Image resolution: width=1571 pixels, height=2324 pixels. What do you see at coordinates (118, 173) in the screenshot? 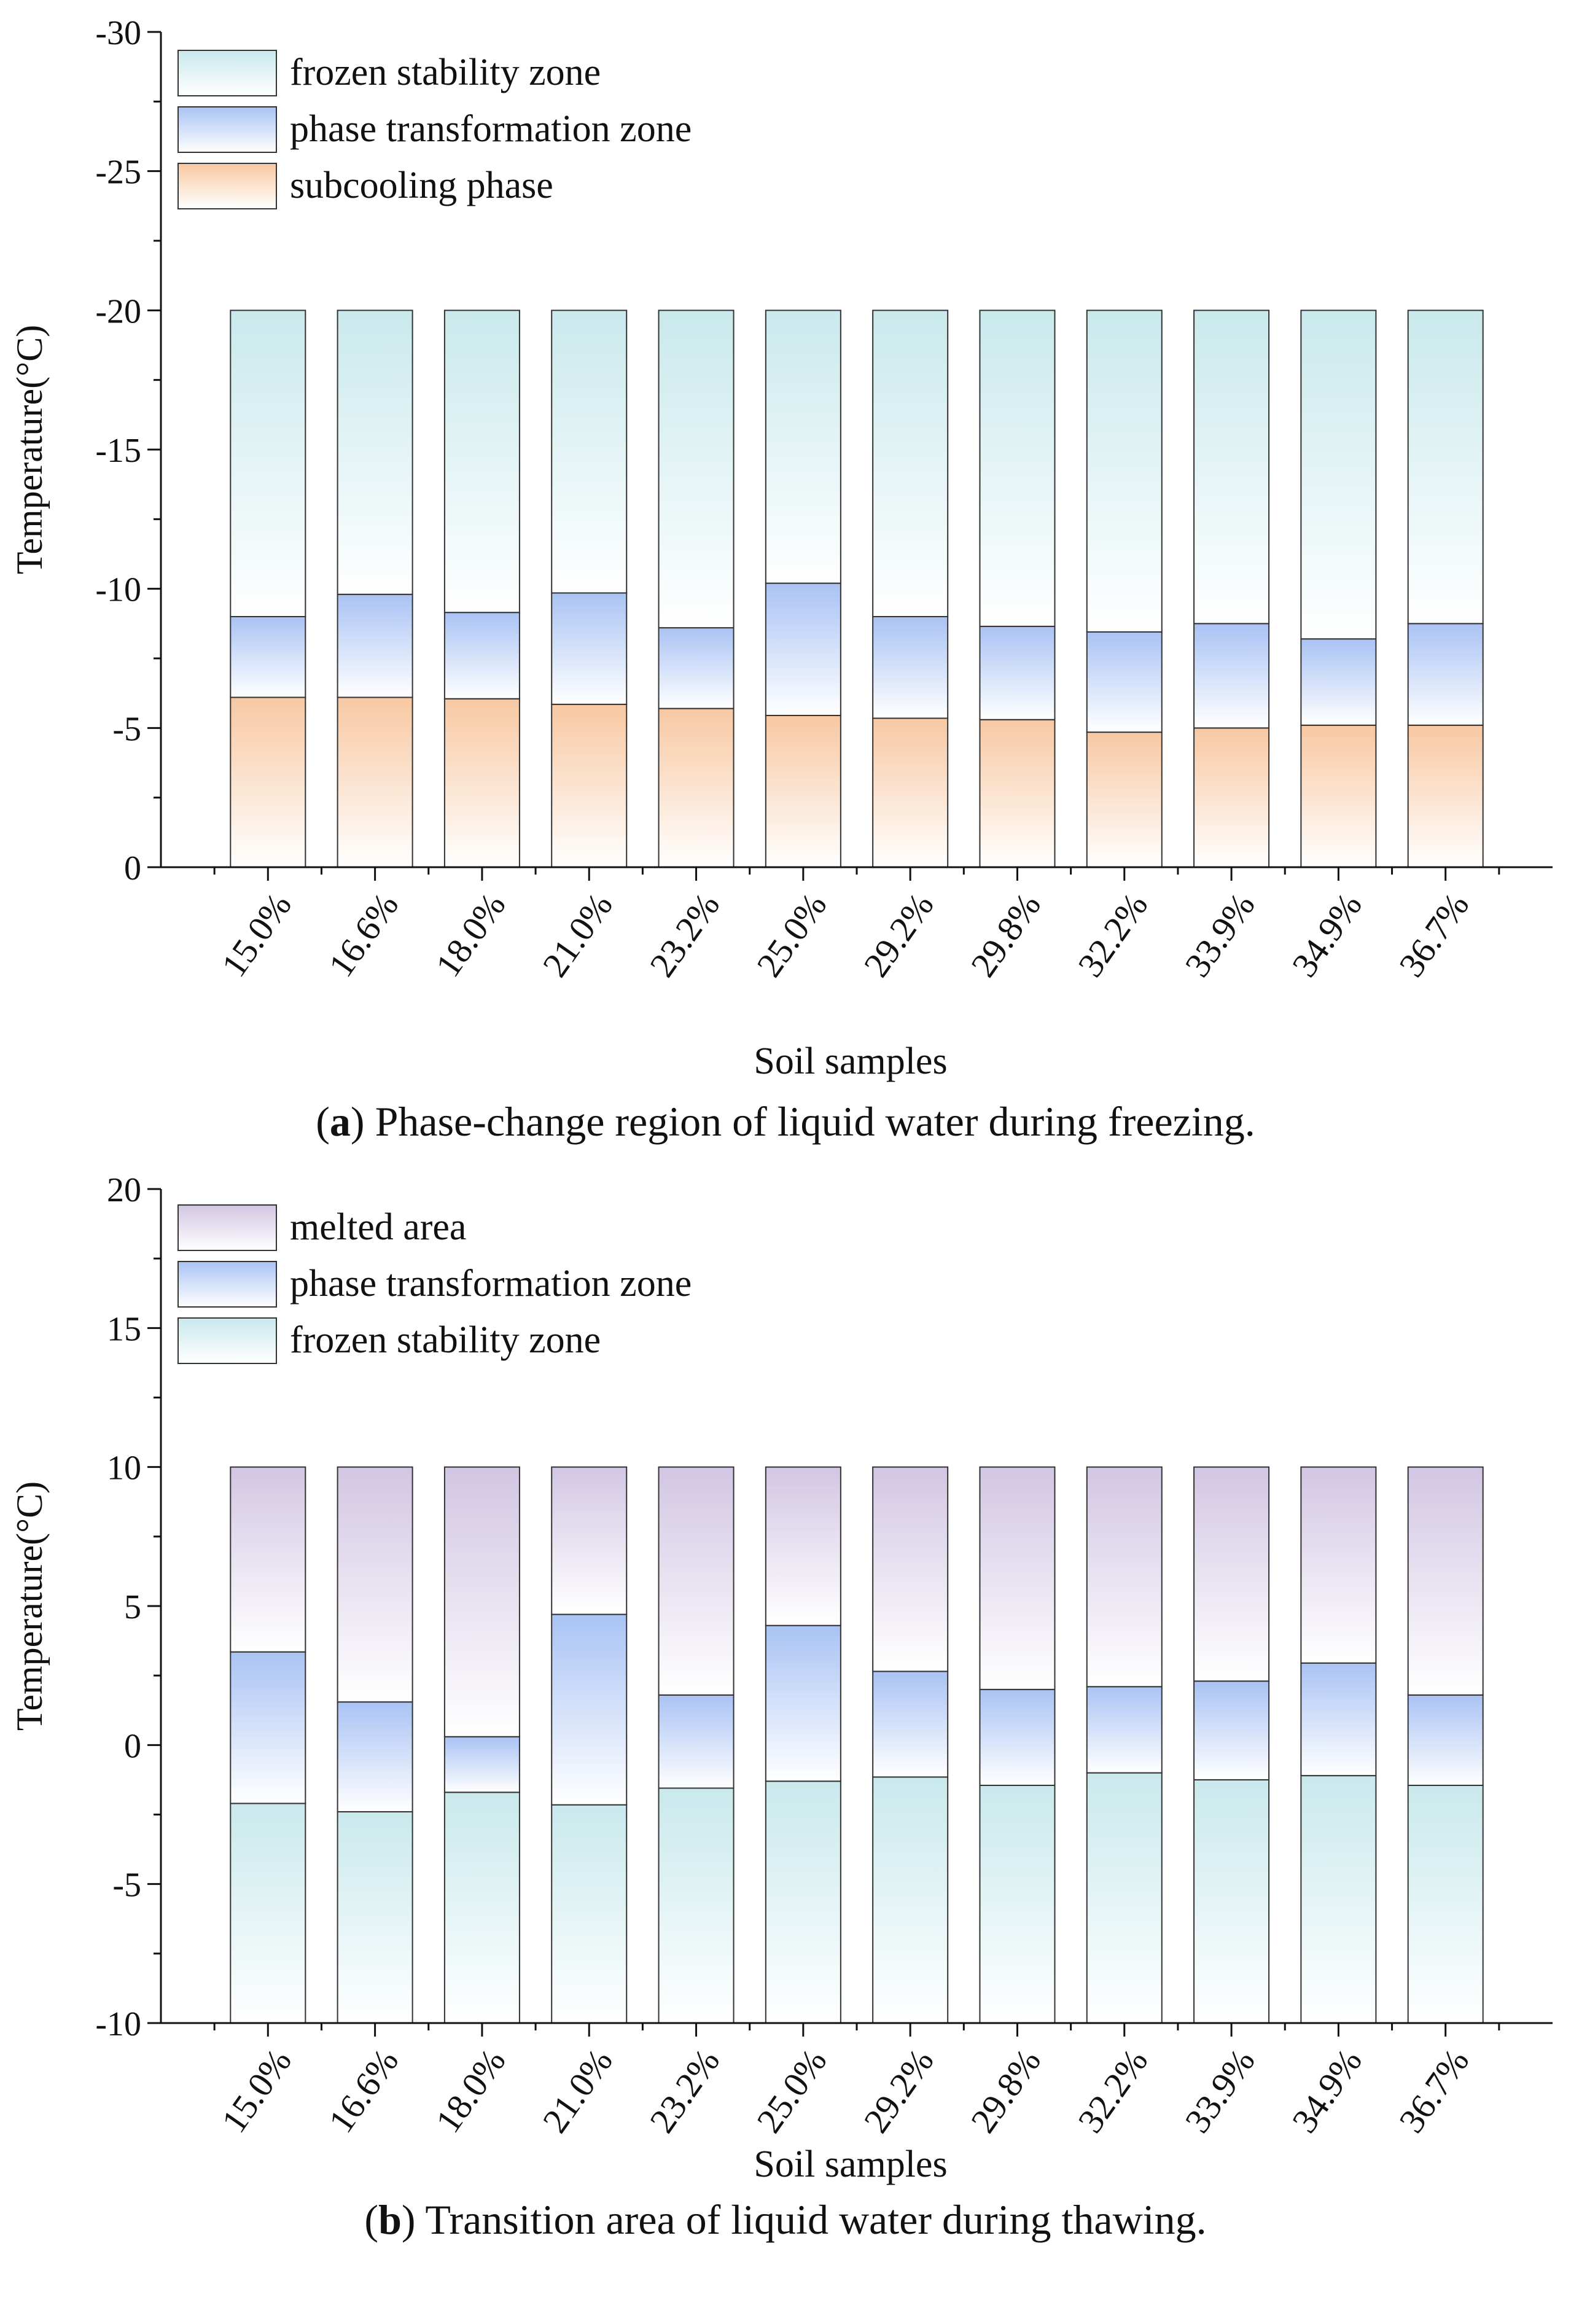
I see `y-tick-label: -25` at bounding box center [118, 173].